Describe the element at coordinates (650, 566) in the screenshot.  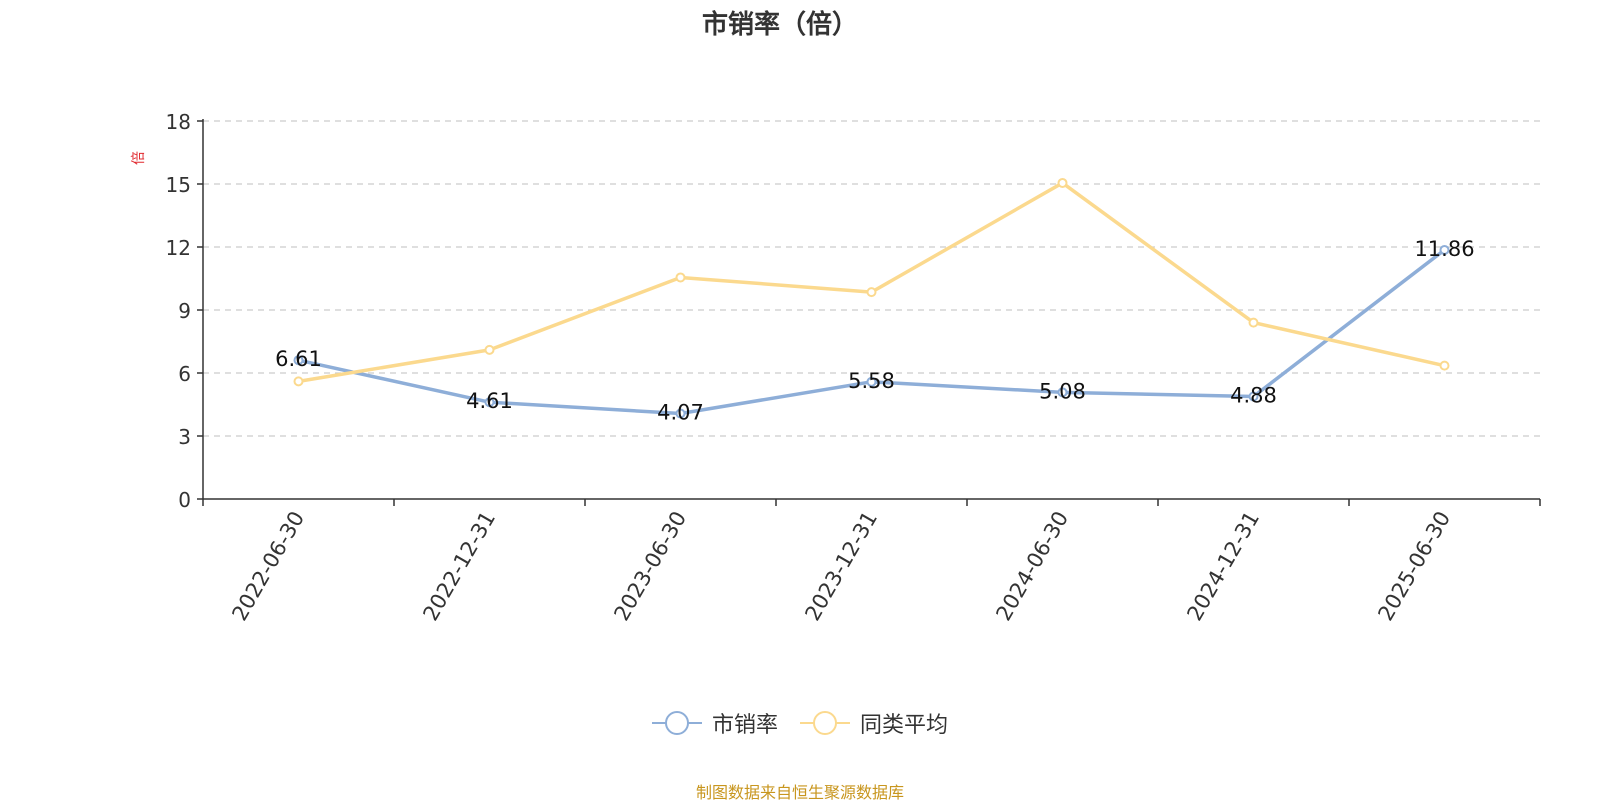
I see `x-tick-label: 2023-06-30` at that location.